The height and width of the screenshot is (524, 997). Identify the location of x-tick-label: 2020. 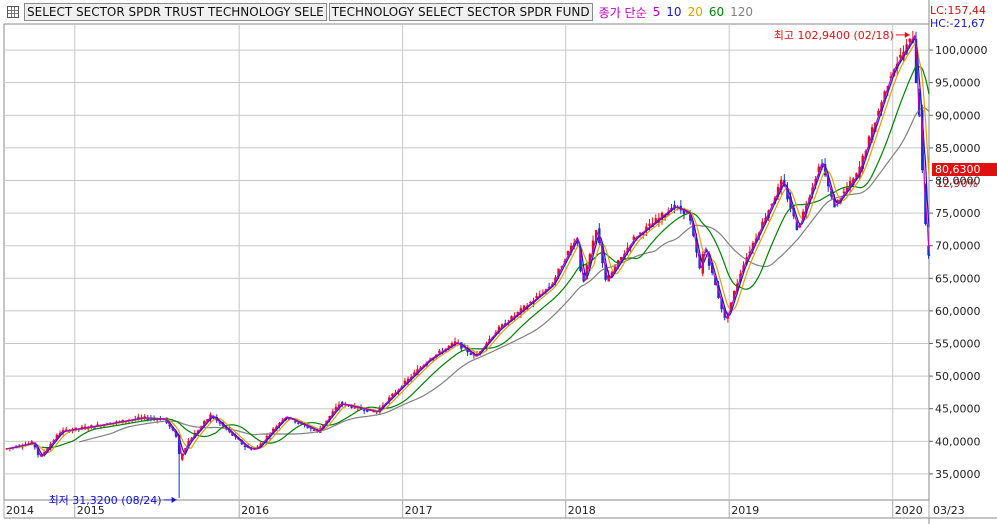
(909, 510).